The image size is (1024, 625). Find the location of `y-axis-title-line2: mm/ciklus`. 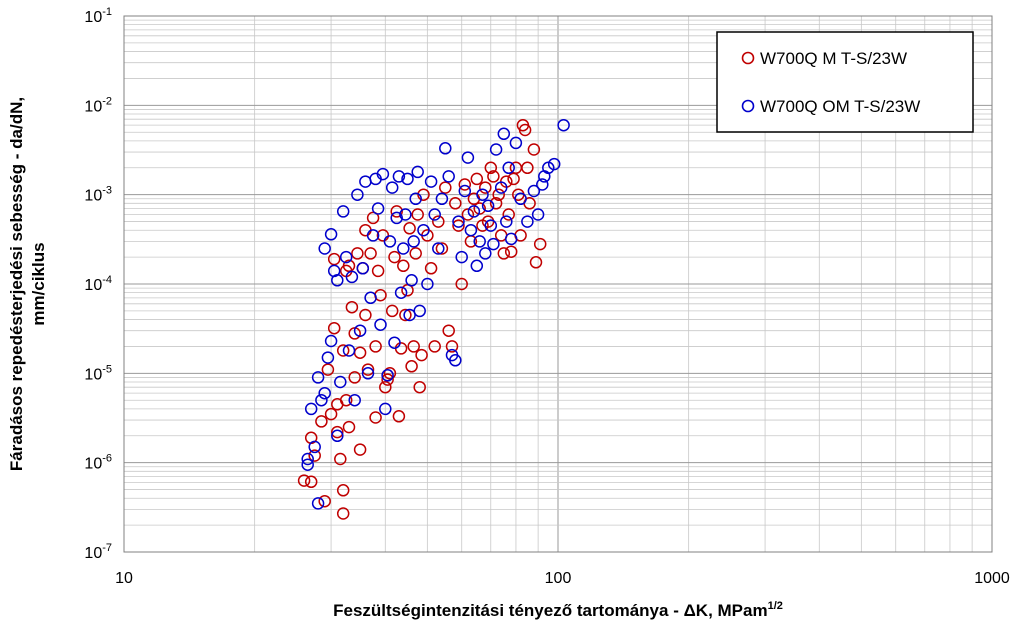

y-axis-title-line2: mm/ciklus is located at coordinates (38, 283).